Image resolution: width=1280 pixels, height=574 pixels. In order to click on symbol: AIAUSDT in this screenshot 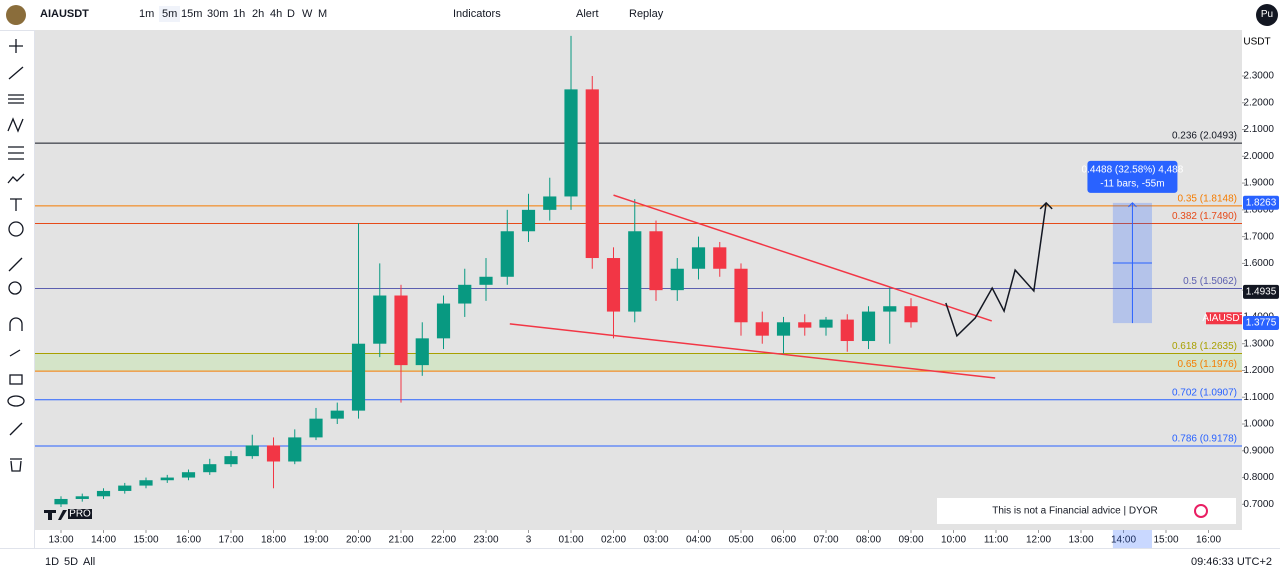, I will do `click(64, 14)`.